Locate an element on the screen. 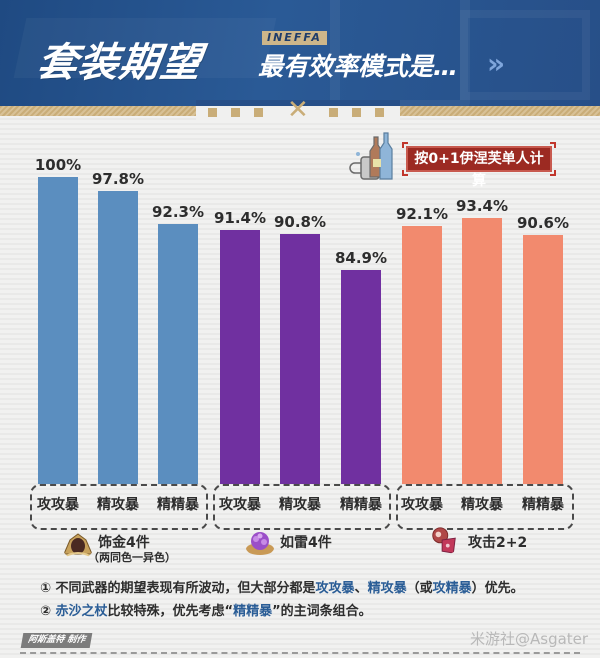  thundering-fury-flower-icon is located at coordinates (260, 543).